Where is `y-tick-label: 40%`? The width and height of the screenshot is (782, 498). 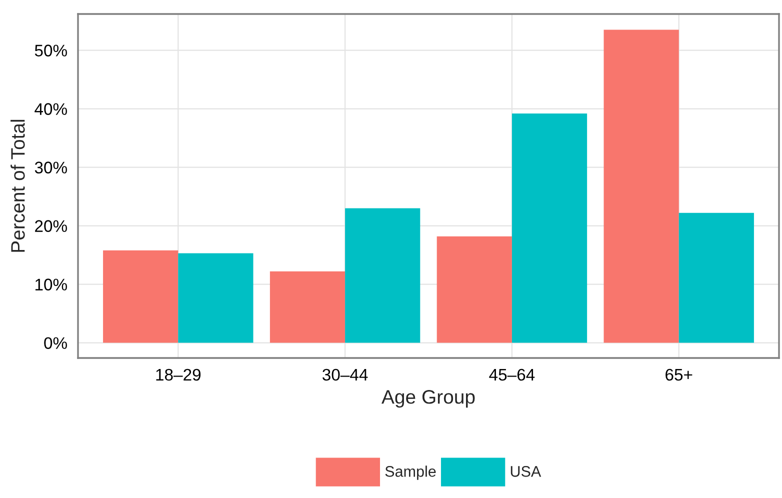 y-tick-label: 40% is located at coordinates (50, 109).